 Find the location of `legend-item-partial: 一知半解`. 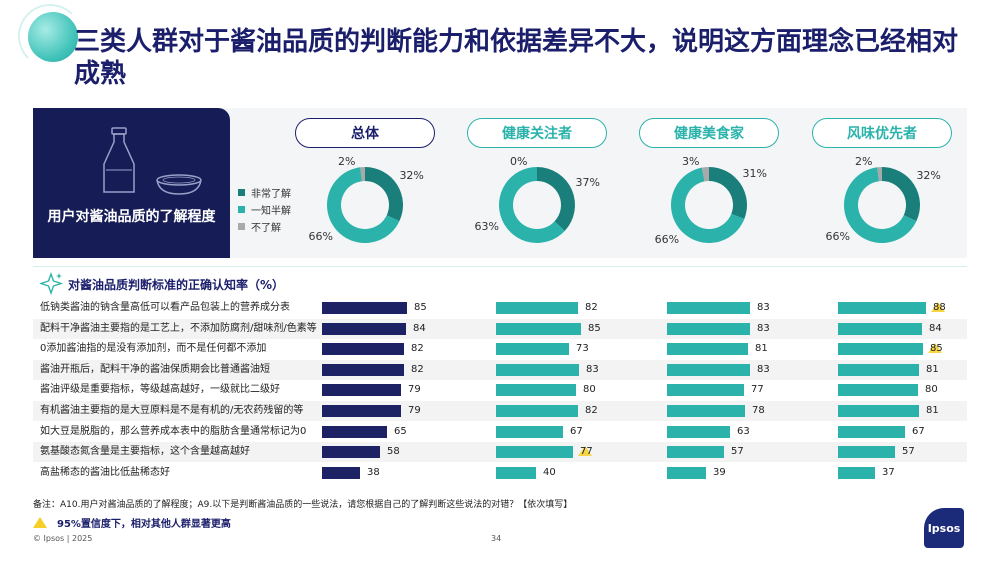

legend-item-partial: 一知半解 is located at coordinates (264, 209).